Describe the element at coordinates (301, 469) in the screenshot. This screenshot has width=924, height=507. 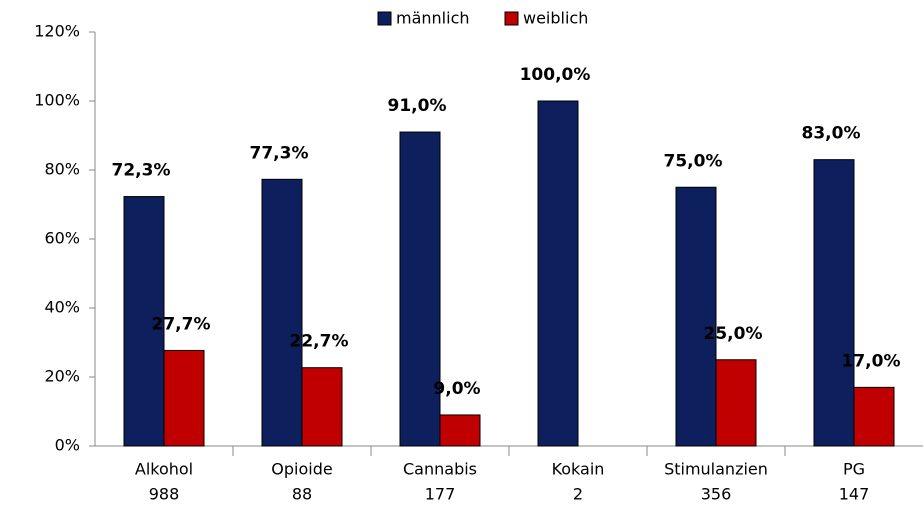
I see `x-tick-label: Opioide` at that location.